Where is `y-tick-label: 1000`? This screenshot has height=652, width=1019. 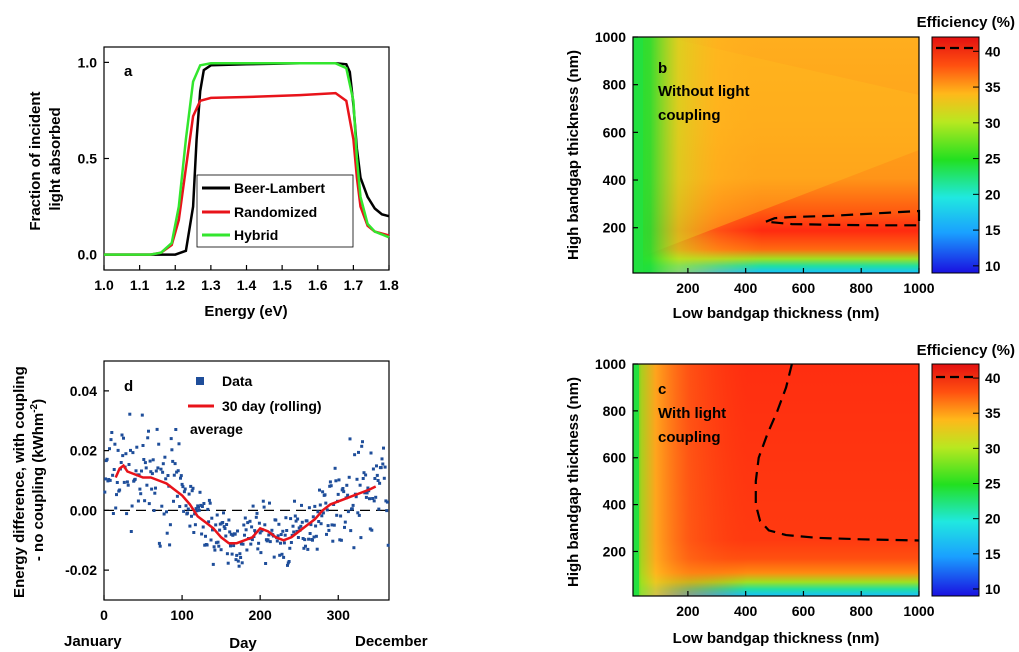
y-tick-label: 1000 is located at coordinates (610, 364).